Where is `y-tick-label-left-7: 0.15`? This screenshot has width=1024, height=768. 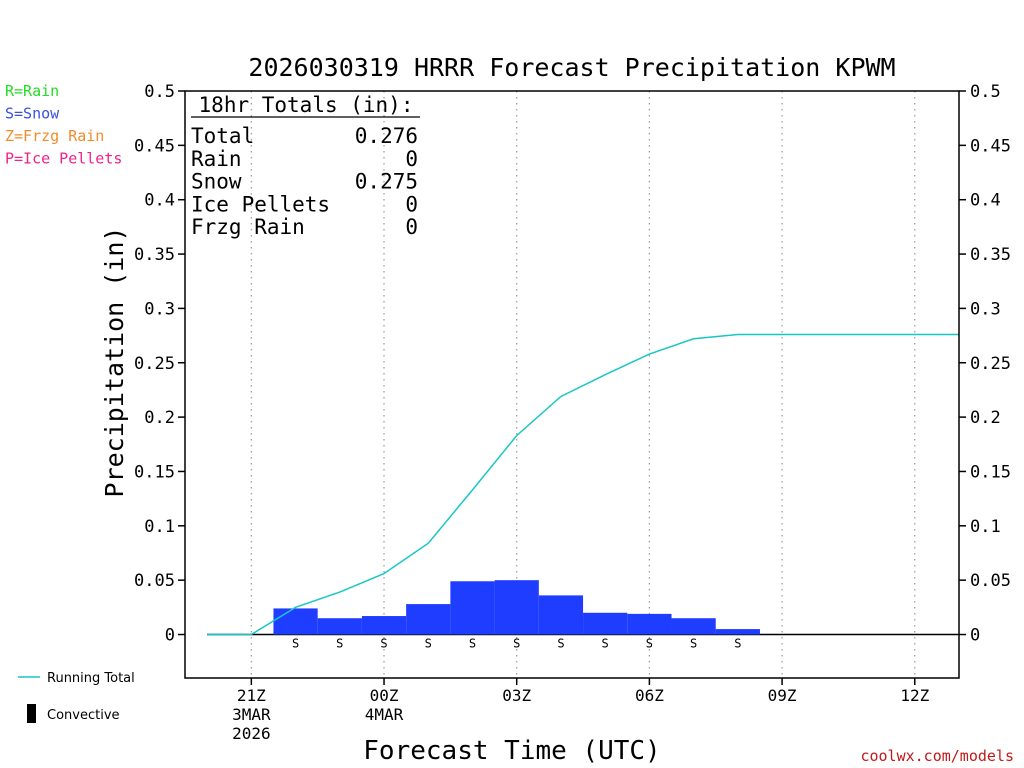
y-tick-label-left-7: 0.15 is located at coordinates (154, 472).